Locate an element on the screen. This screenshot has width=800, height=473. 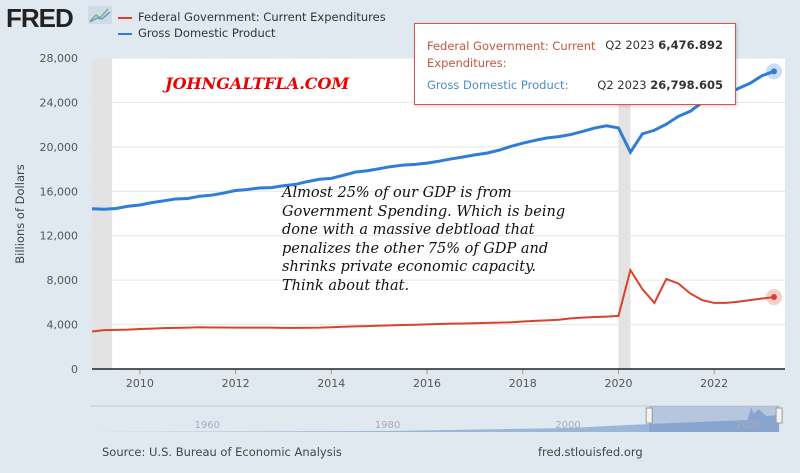
tooltip-series-name: Gross Domestic Product: is located at coordinates (498, 85).